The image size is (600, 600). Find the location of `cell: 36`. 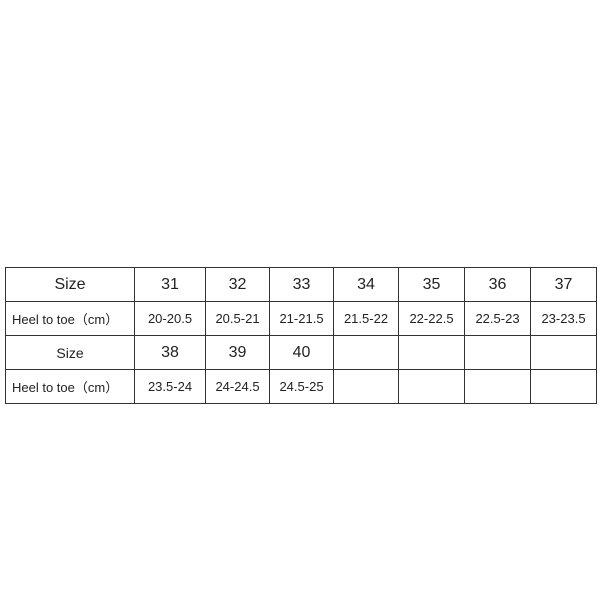

cell: 36 is located at coordinates (497, 284).